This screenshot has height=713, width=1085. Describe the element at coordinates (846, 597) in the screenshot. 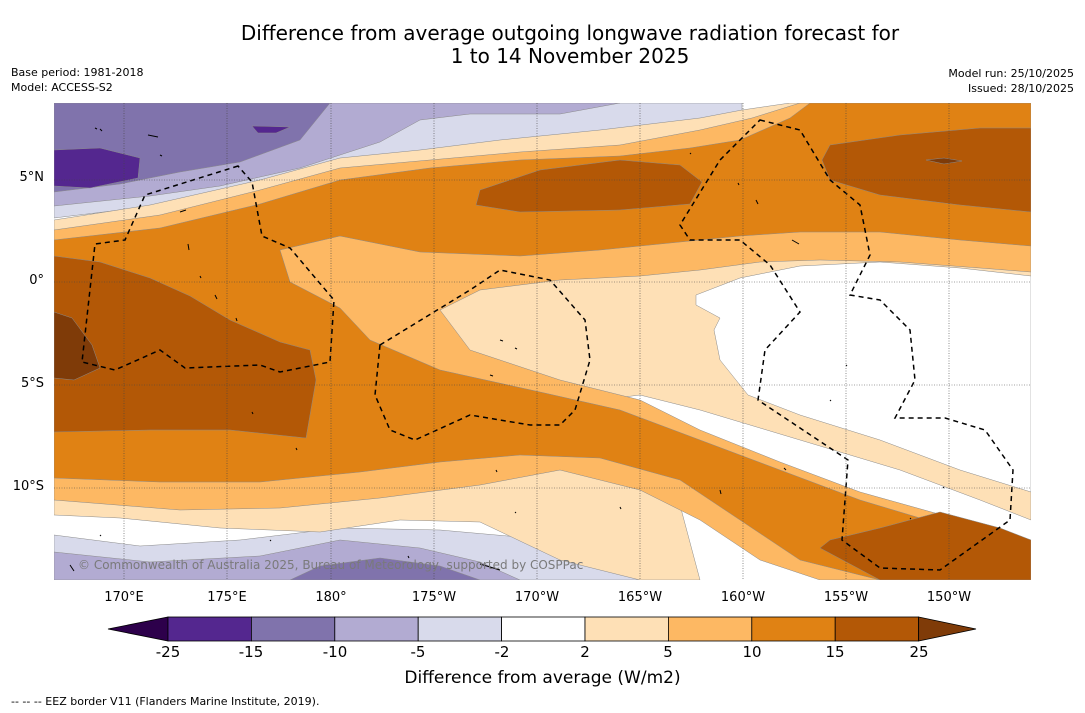

I see `lon-label-155w: 155°W` at that location.